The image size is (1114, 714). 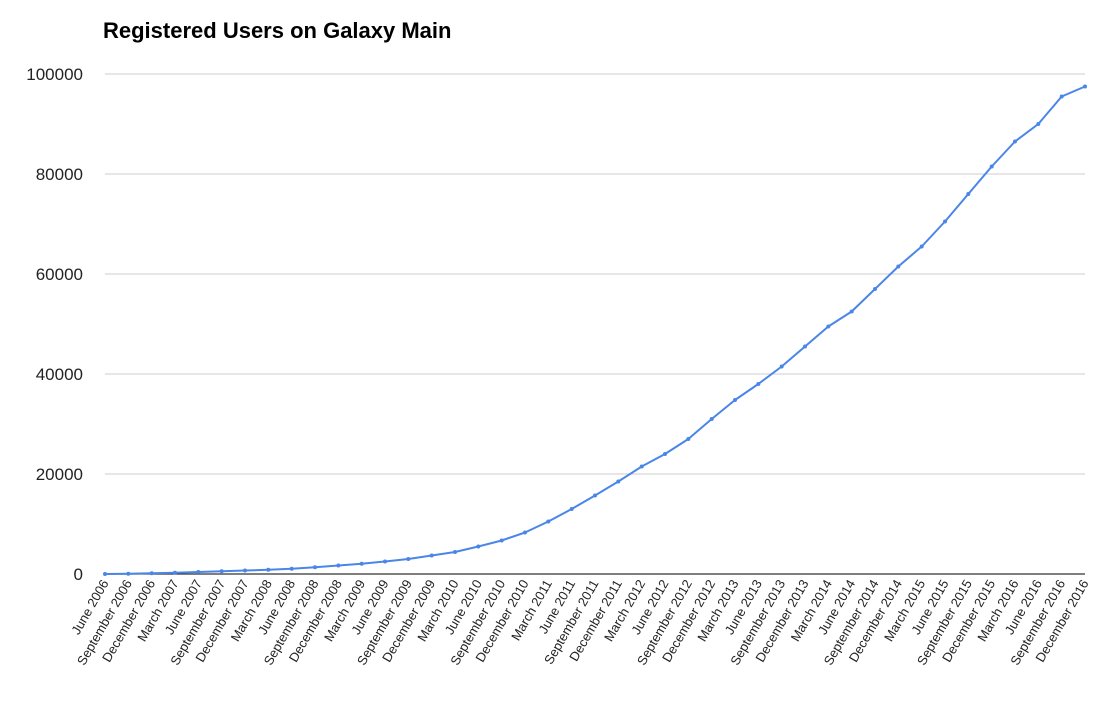 What do you see at coordinates (54, 74) in the screenshot?
I see `y-tick-label: 100000` at bounding box center [54, 74].